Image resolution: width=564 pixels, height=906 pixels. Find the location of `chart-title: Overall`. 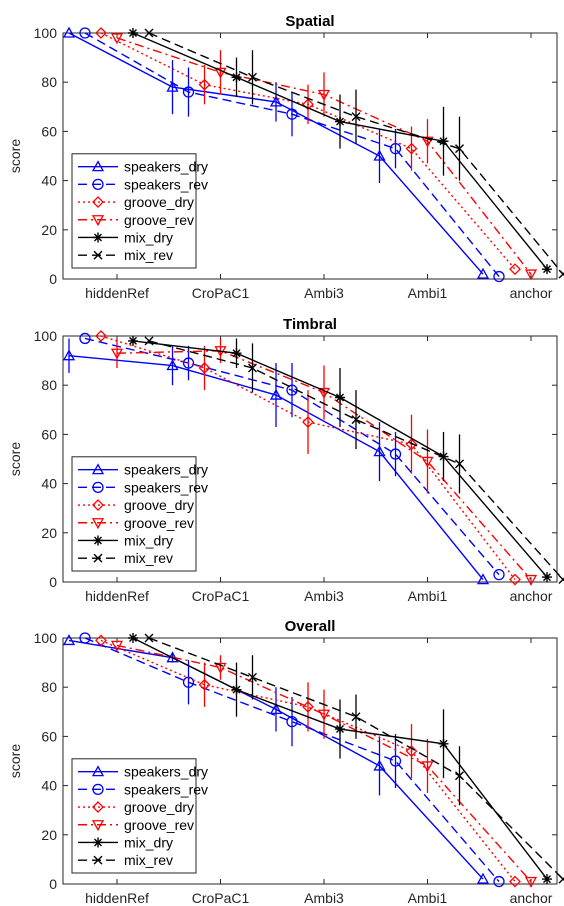

chart-title: Overall is located at coordinates (310, 626).